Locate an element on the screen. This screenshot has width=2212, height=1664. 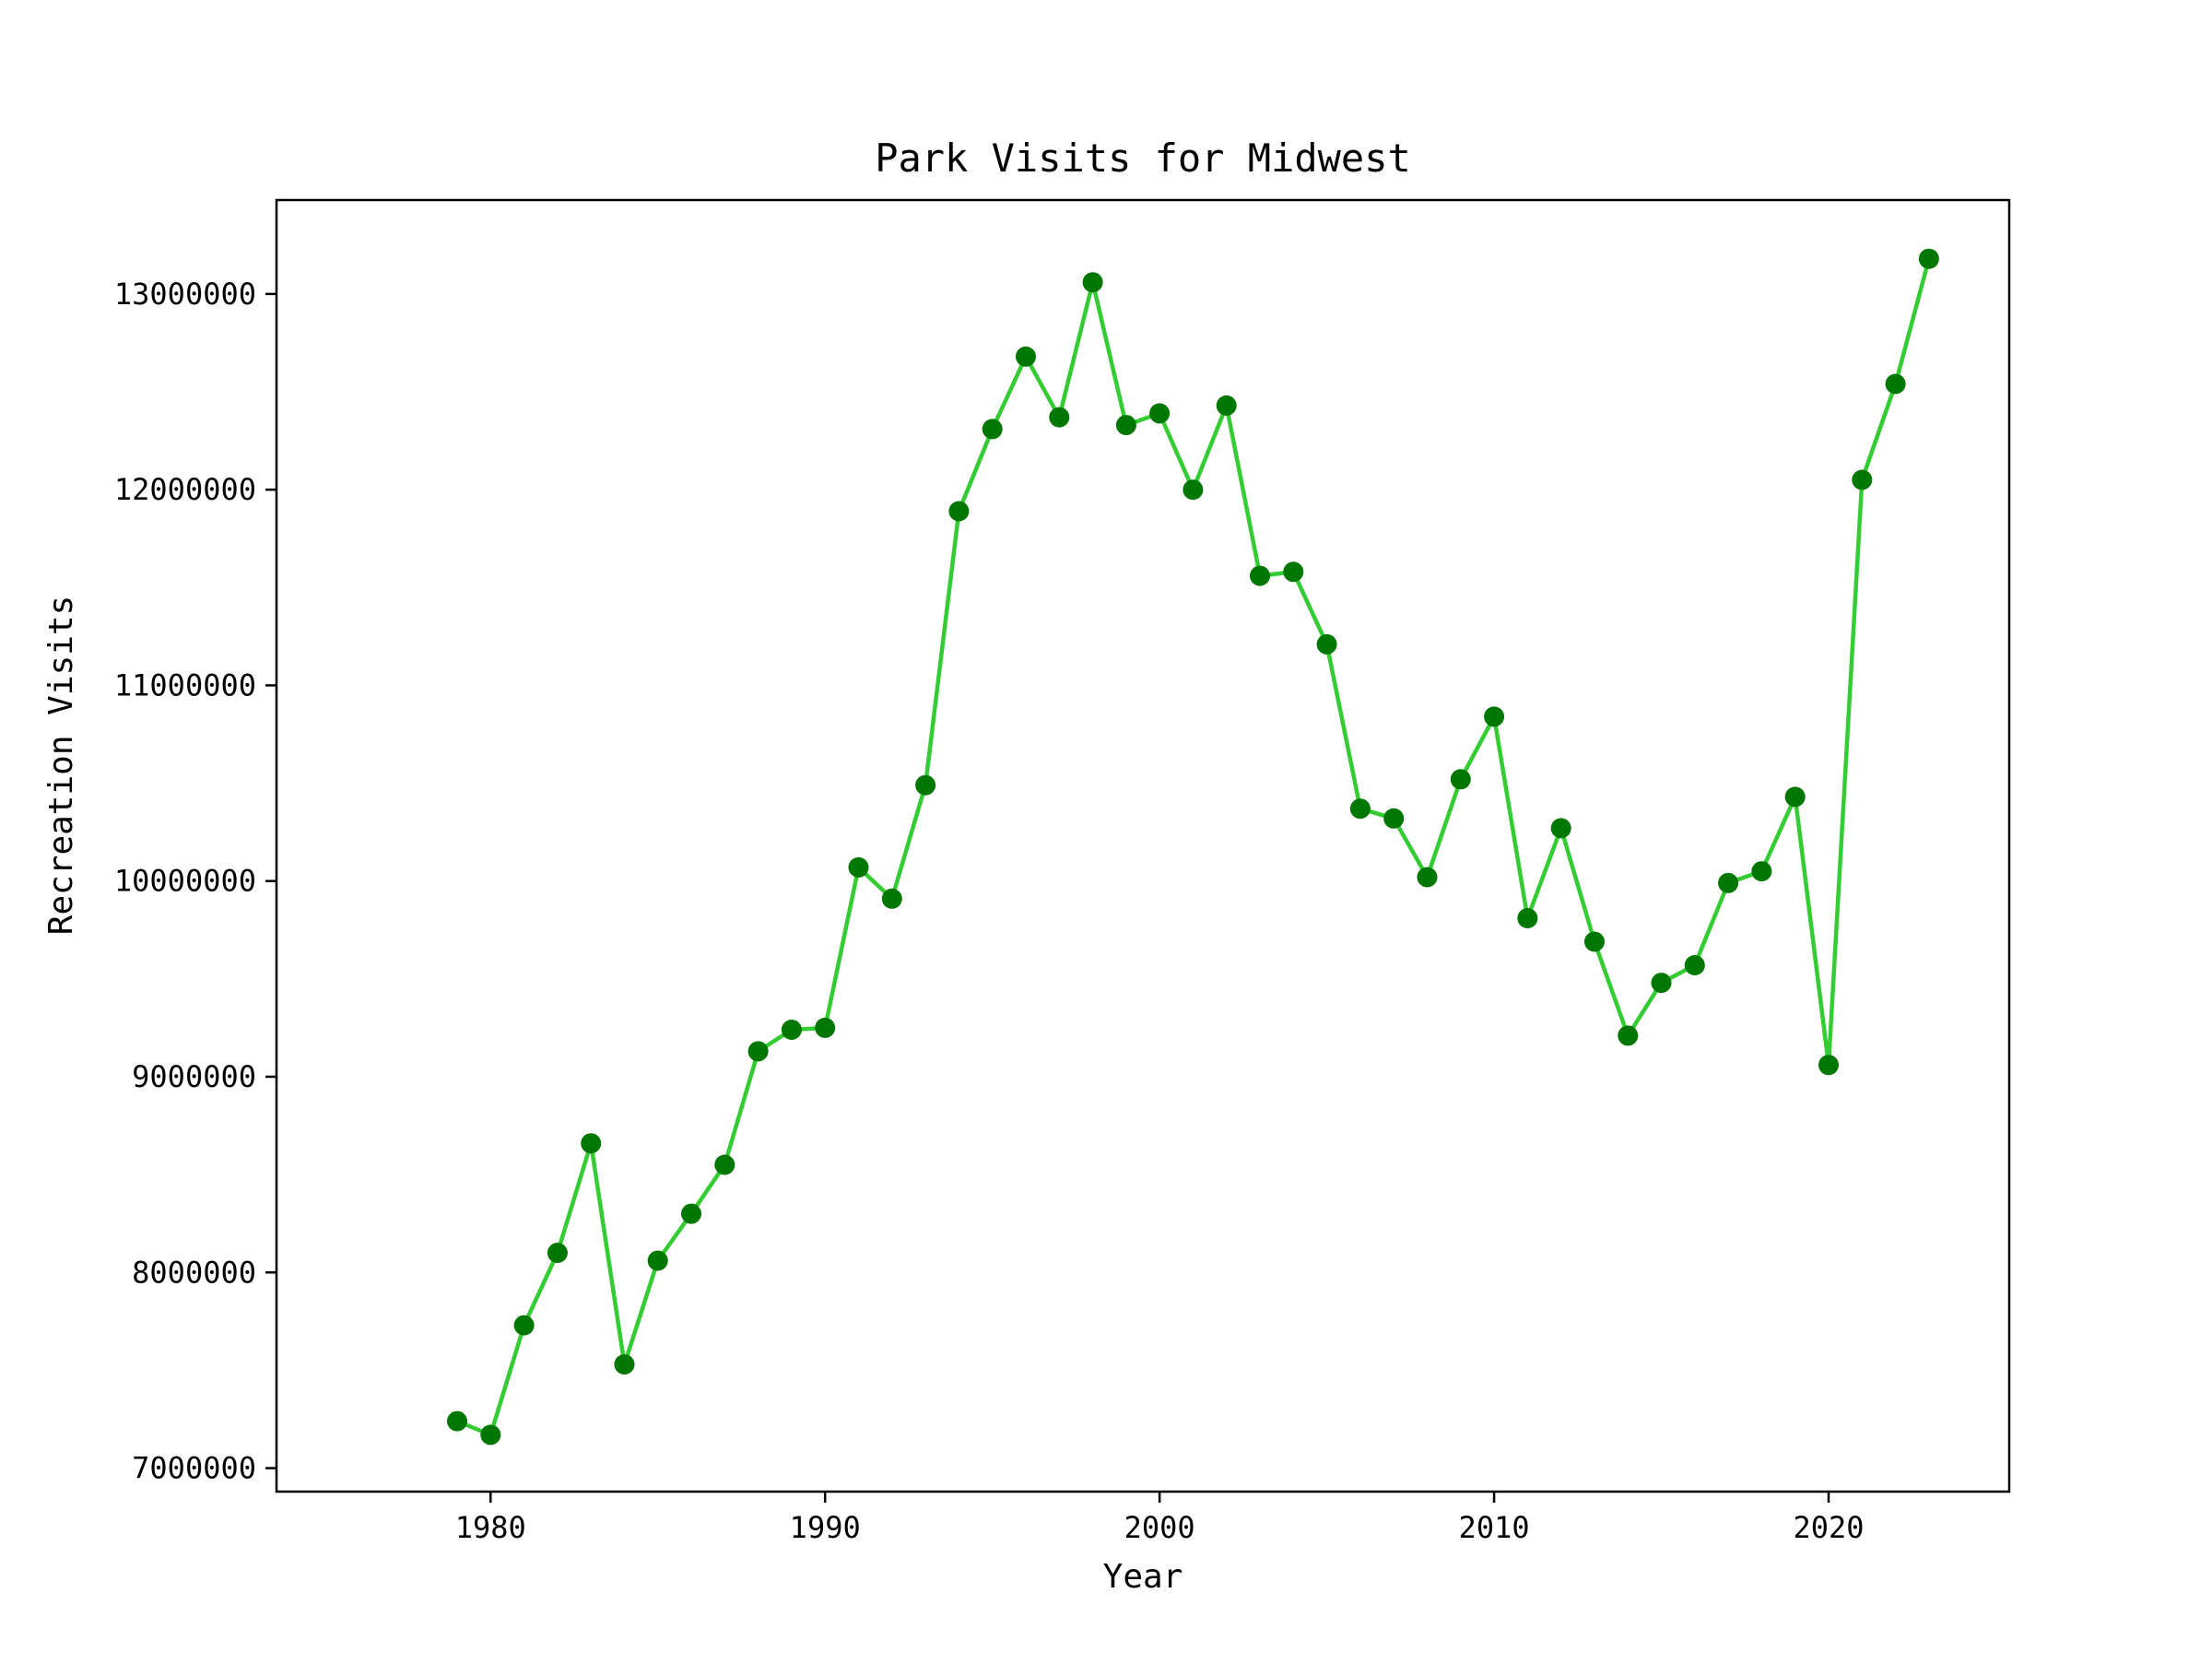
y-axis-label: Recreation Visits is located at coordinates (61, 765).